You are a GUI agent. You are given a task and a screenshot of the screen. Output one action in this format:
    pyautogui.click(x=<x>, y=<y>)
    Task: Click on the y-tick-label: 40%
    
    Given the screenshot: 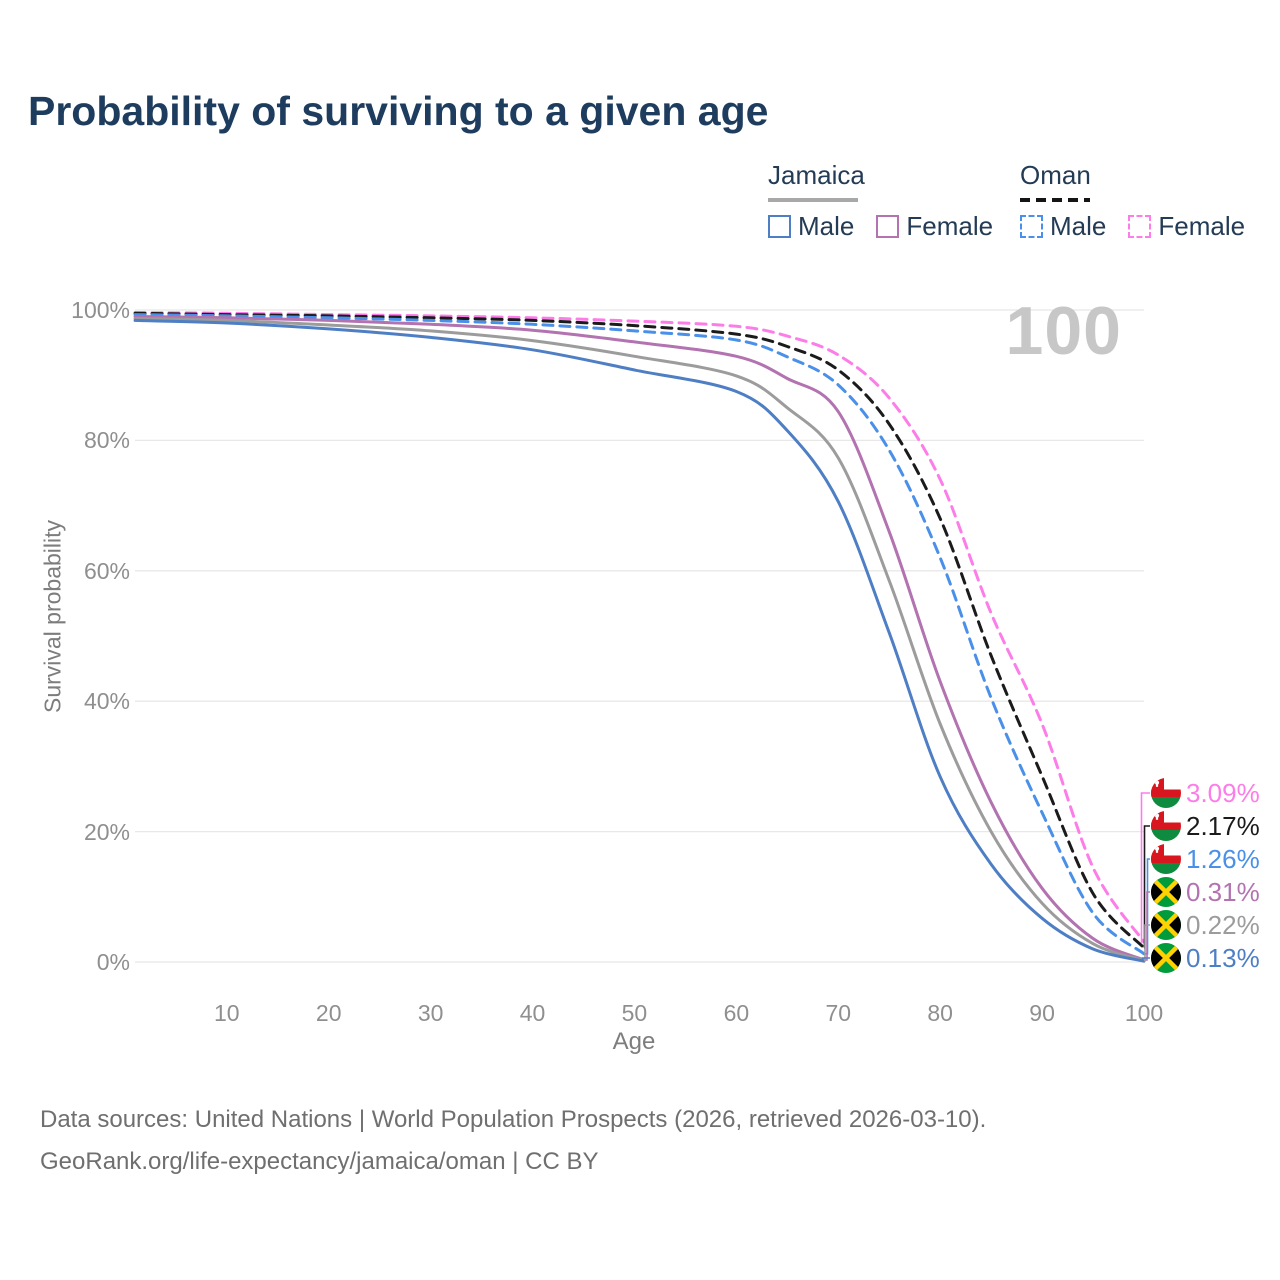 What is the action you would take?
    pyautogui.click(x=106, y=701)
    